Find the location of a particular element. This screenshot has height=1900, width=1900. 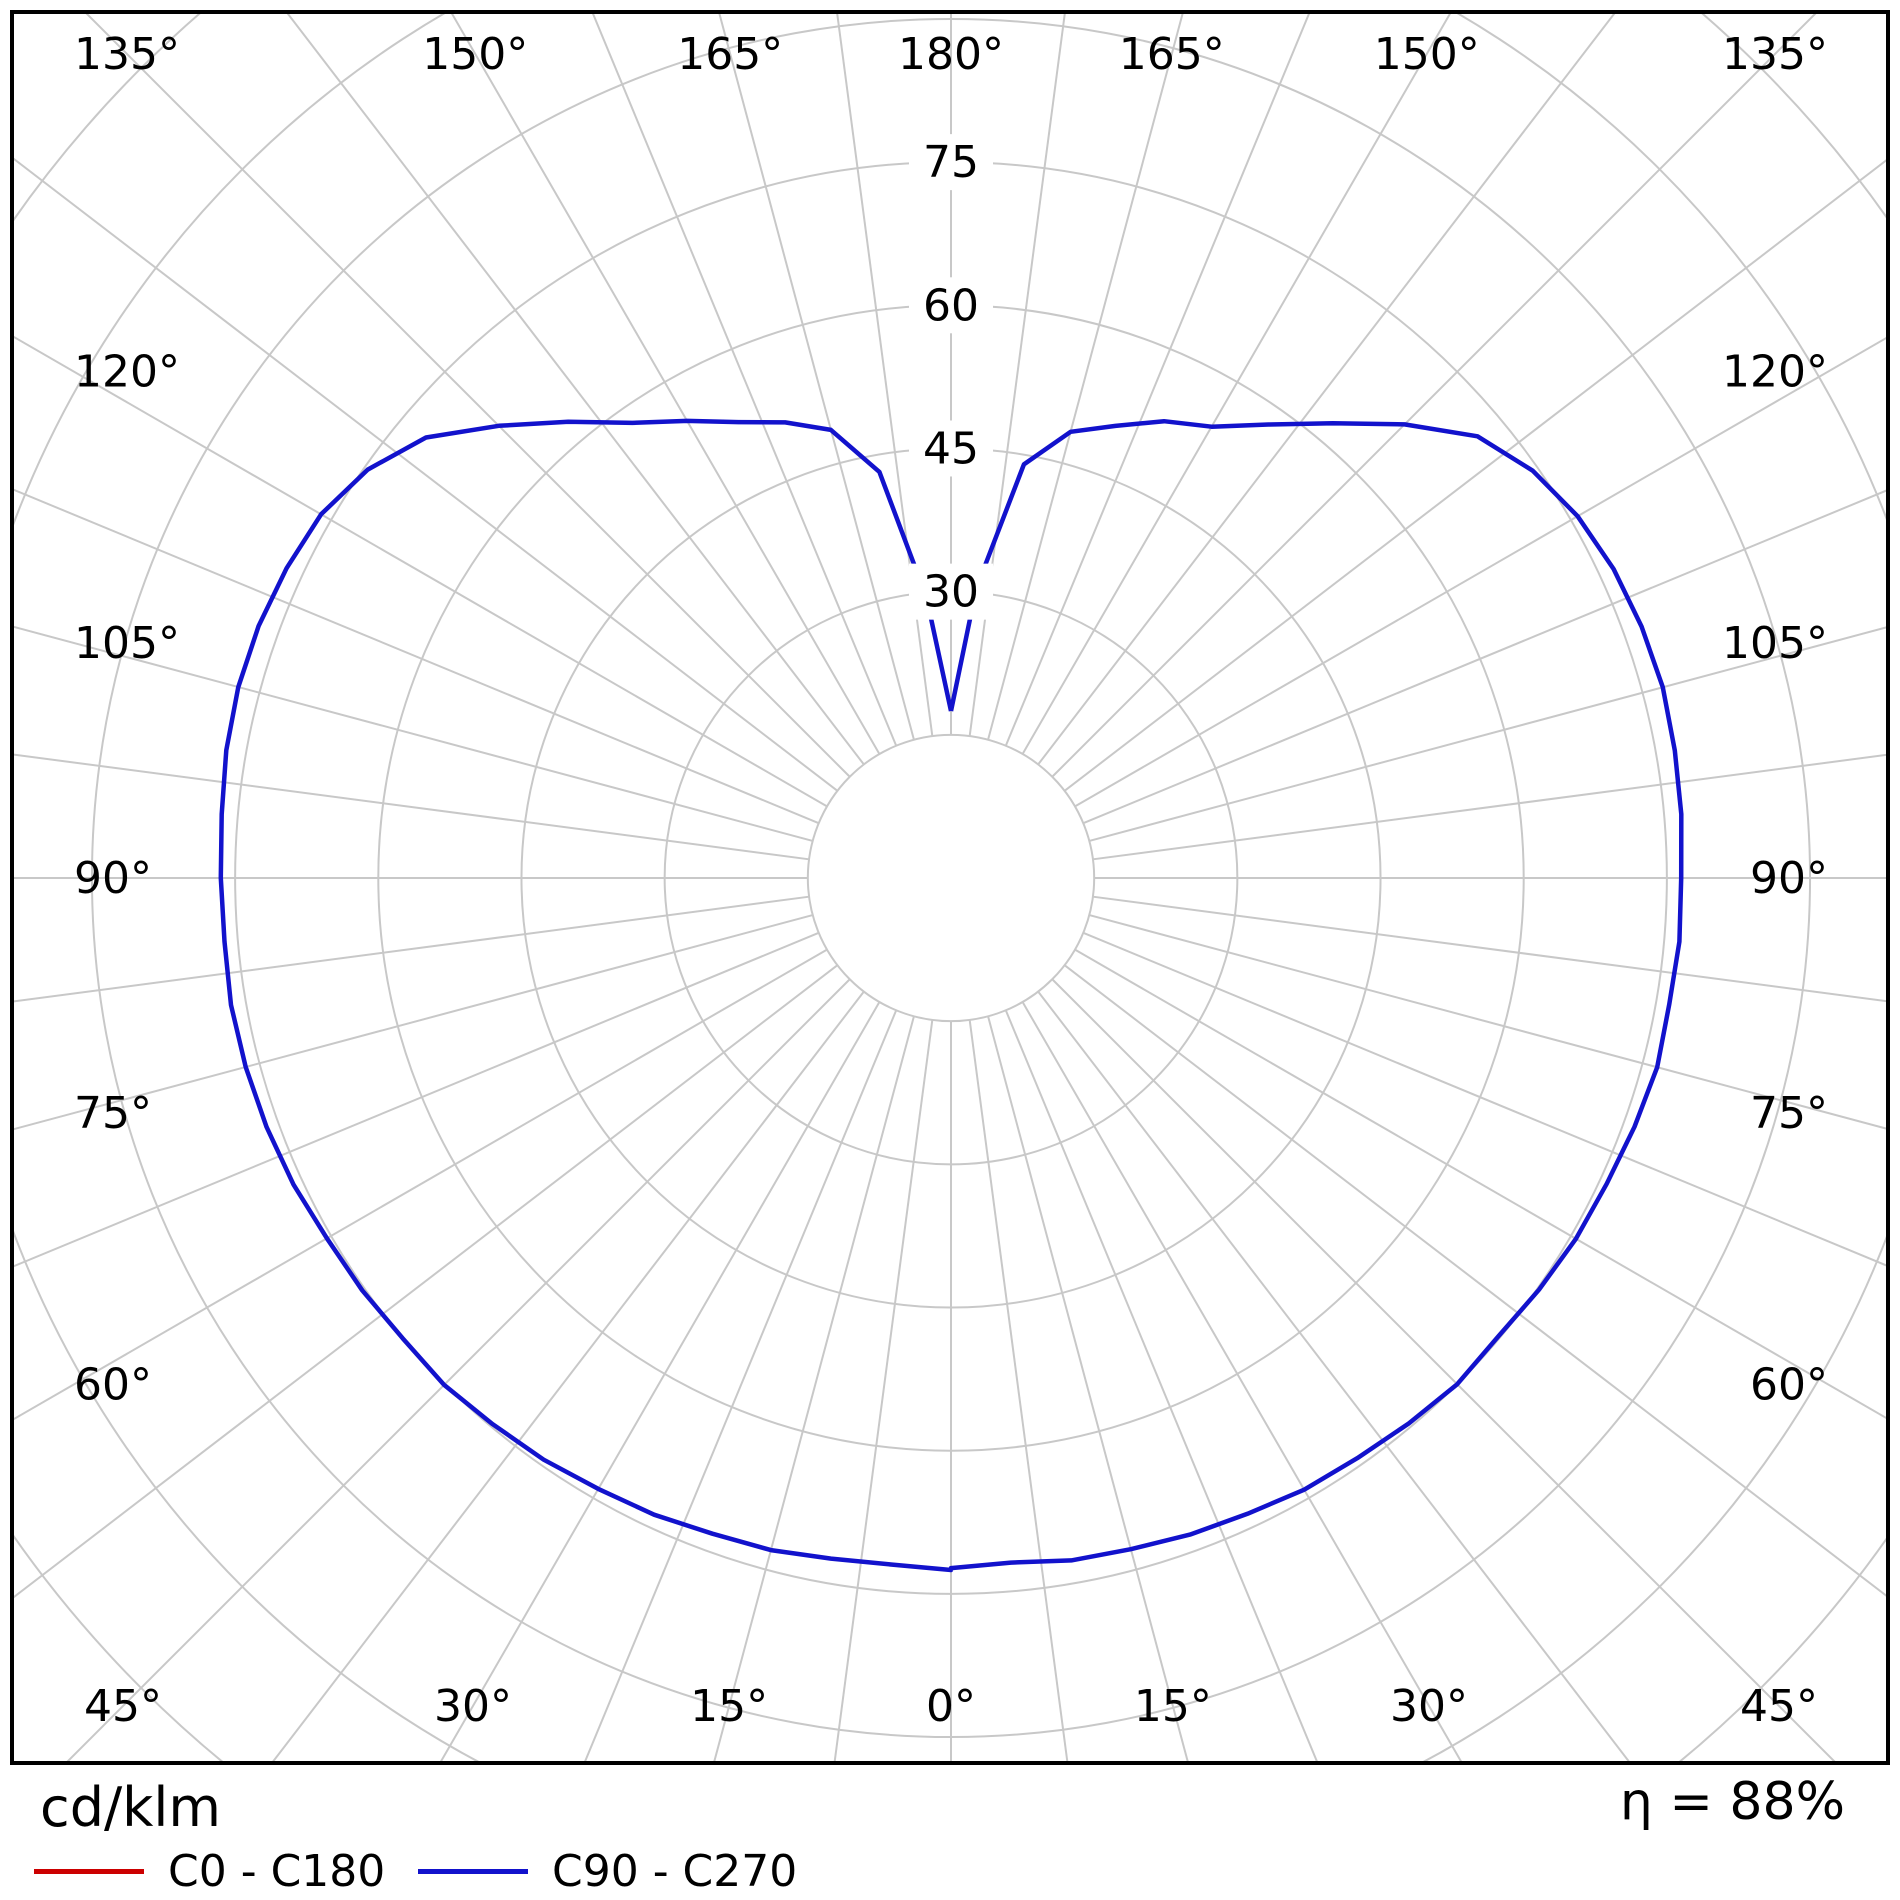

ring-tick-label: 75 is located at coordinates (951, 162).